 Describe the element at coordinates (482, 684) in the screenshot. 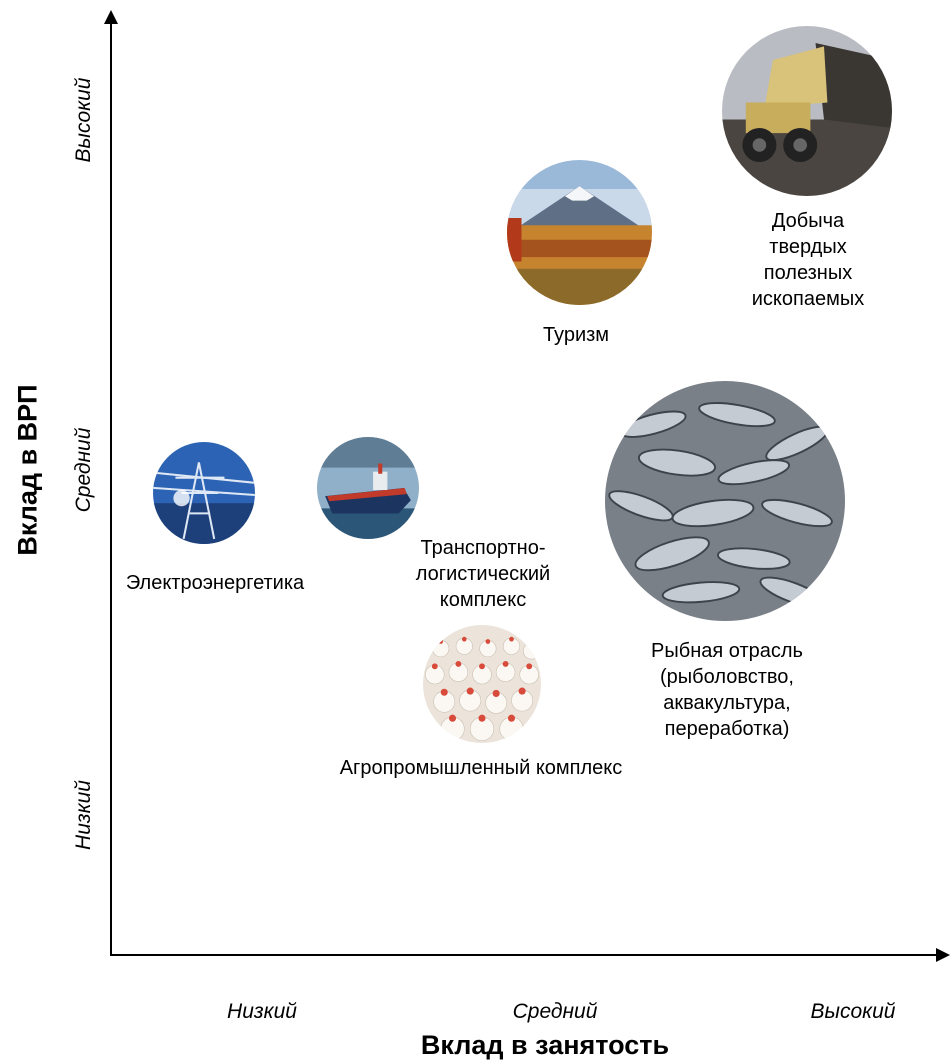

I see `poultry-farm-icon` at that location.